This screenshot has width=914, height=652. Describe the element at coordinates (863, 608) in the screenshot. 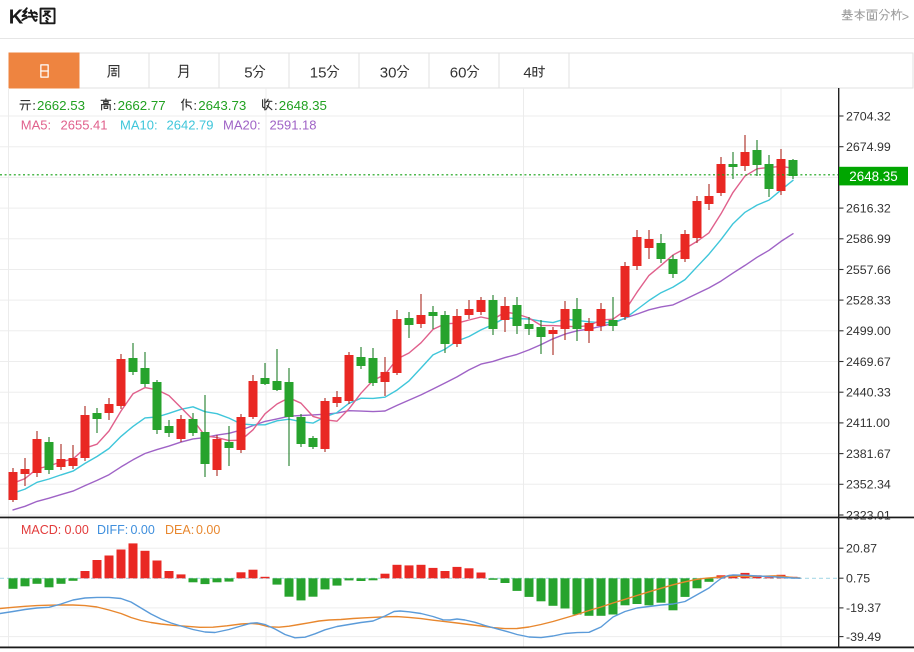

I see `svg-text: -19.37` at that location.